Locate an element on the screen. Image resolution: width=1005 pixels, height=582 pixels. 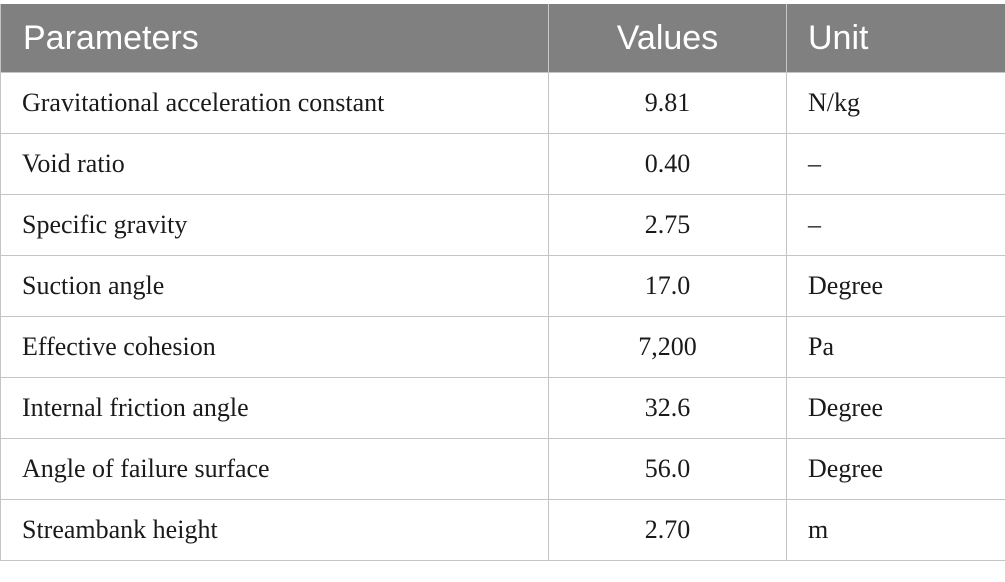
value-cell: 0.40 is located at coordinates (667, 164).